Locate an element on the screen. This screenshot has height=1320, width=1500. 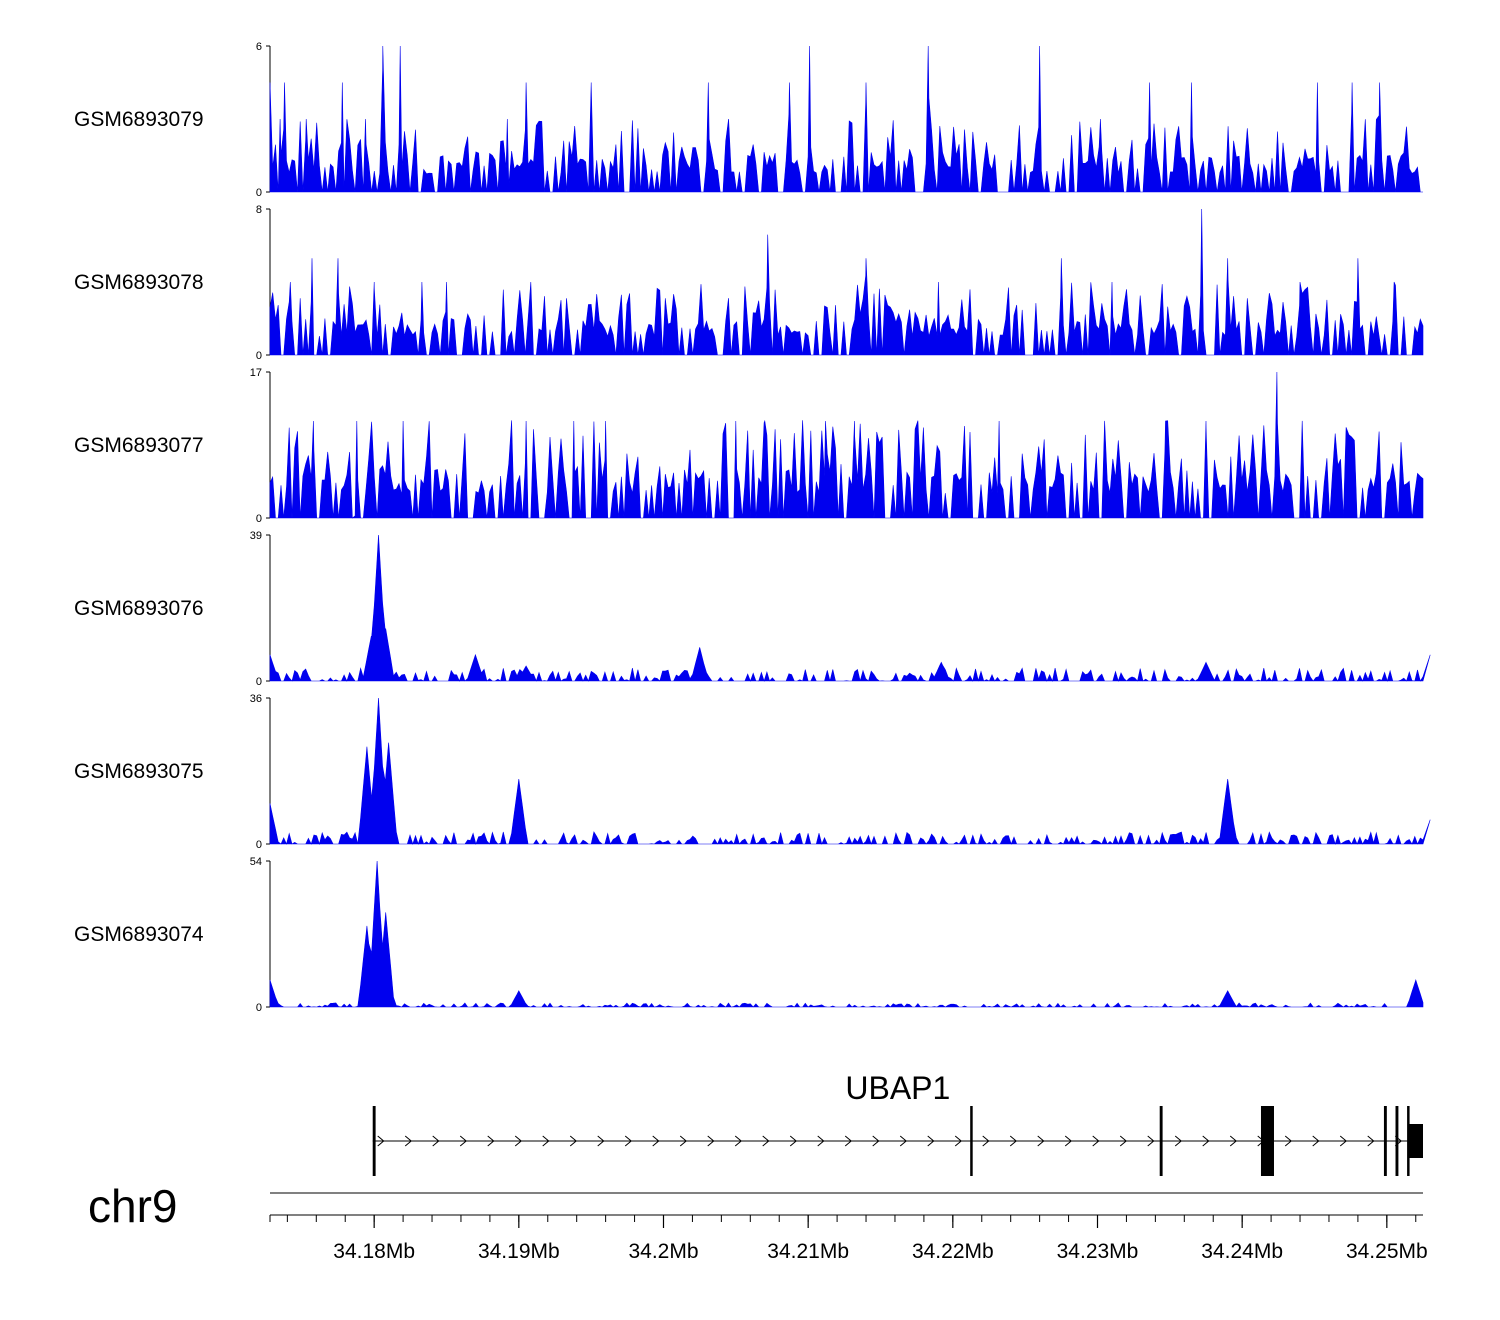
tick-label: 34.21Mb is located at coordinates (808, 1251).